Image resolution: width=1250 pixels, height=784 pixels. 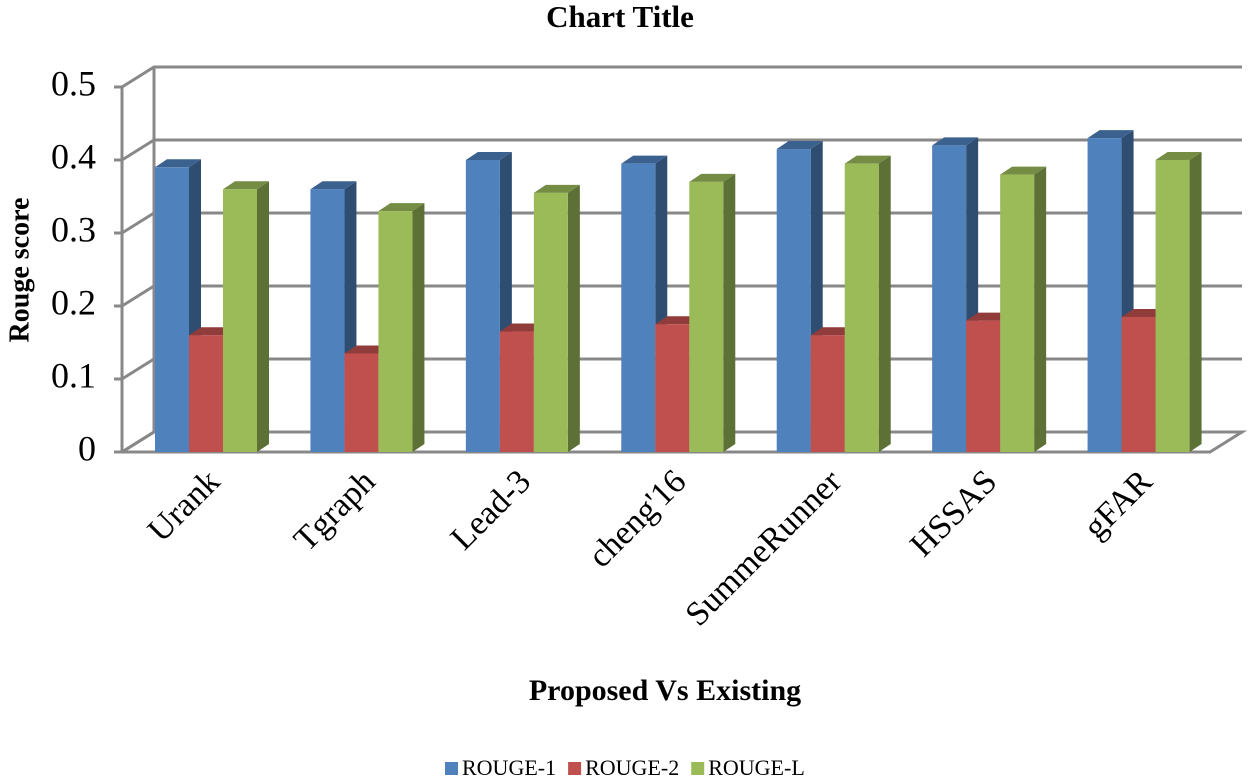 What do you see at coordinates (953, 513) in the screenshot?
I see `x-tick-label: HSSAS` at bounding box center [953, 513].